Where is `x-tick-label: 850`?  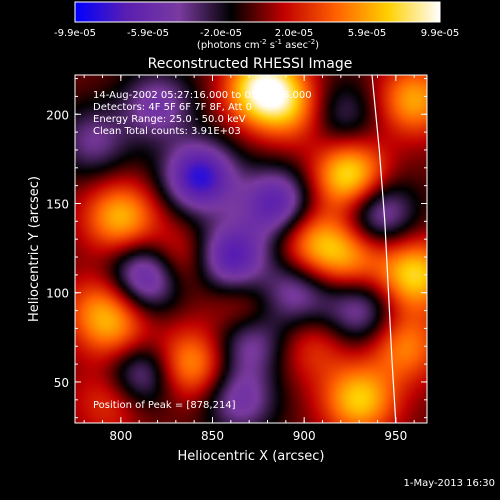
x-tick-label: 850 is located at coordinates (212, 436).